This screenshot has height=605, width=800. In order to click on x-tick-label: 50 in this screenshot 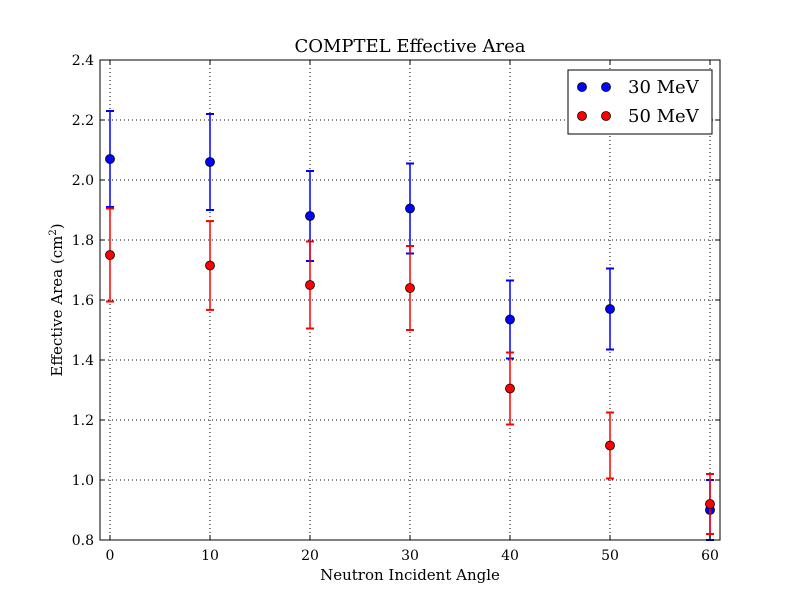, I will do `click(610, 556)`.